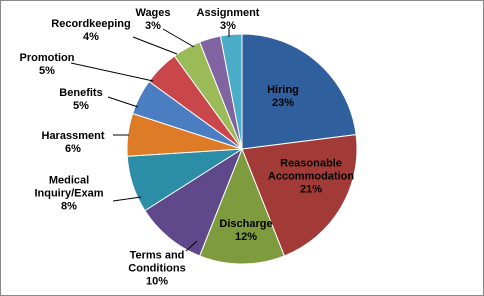  I want to click on slice-label: Assignment 3%, so click(228, 20).